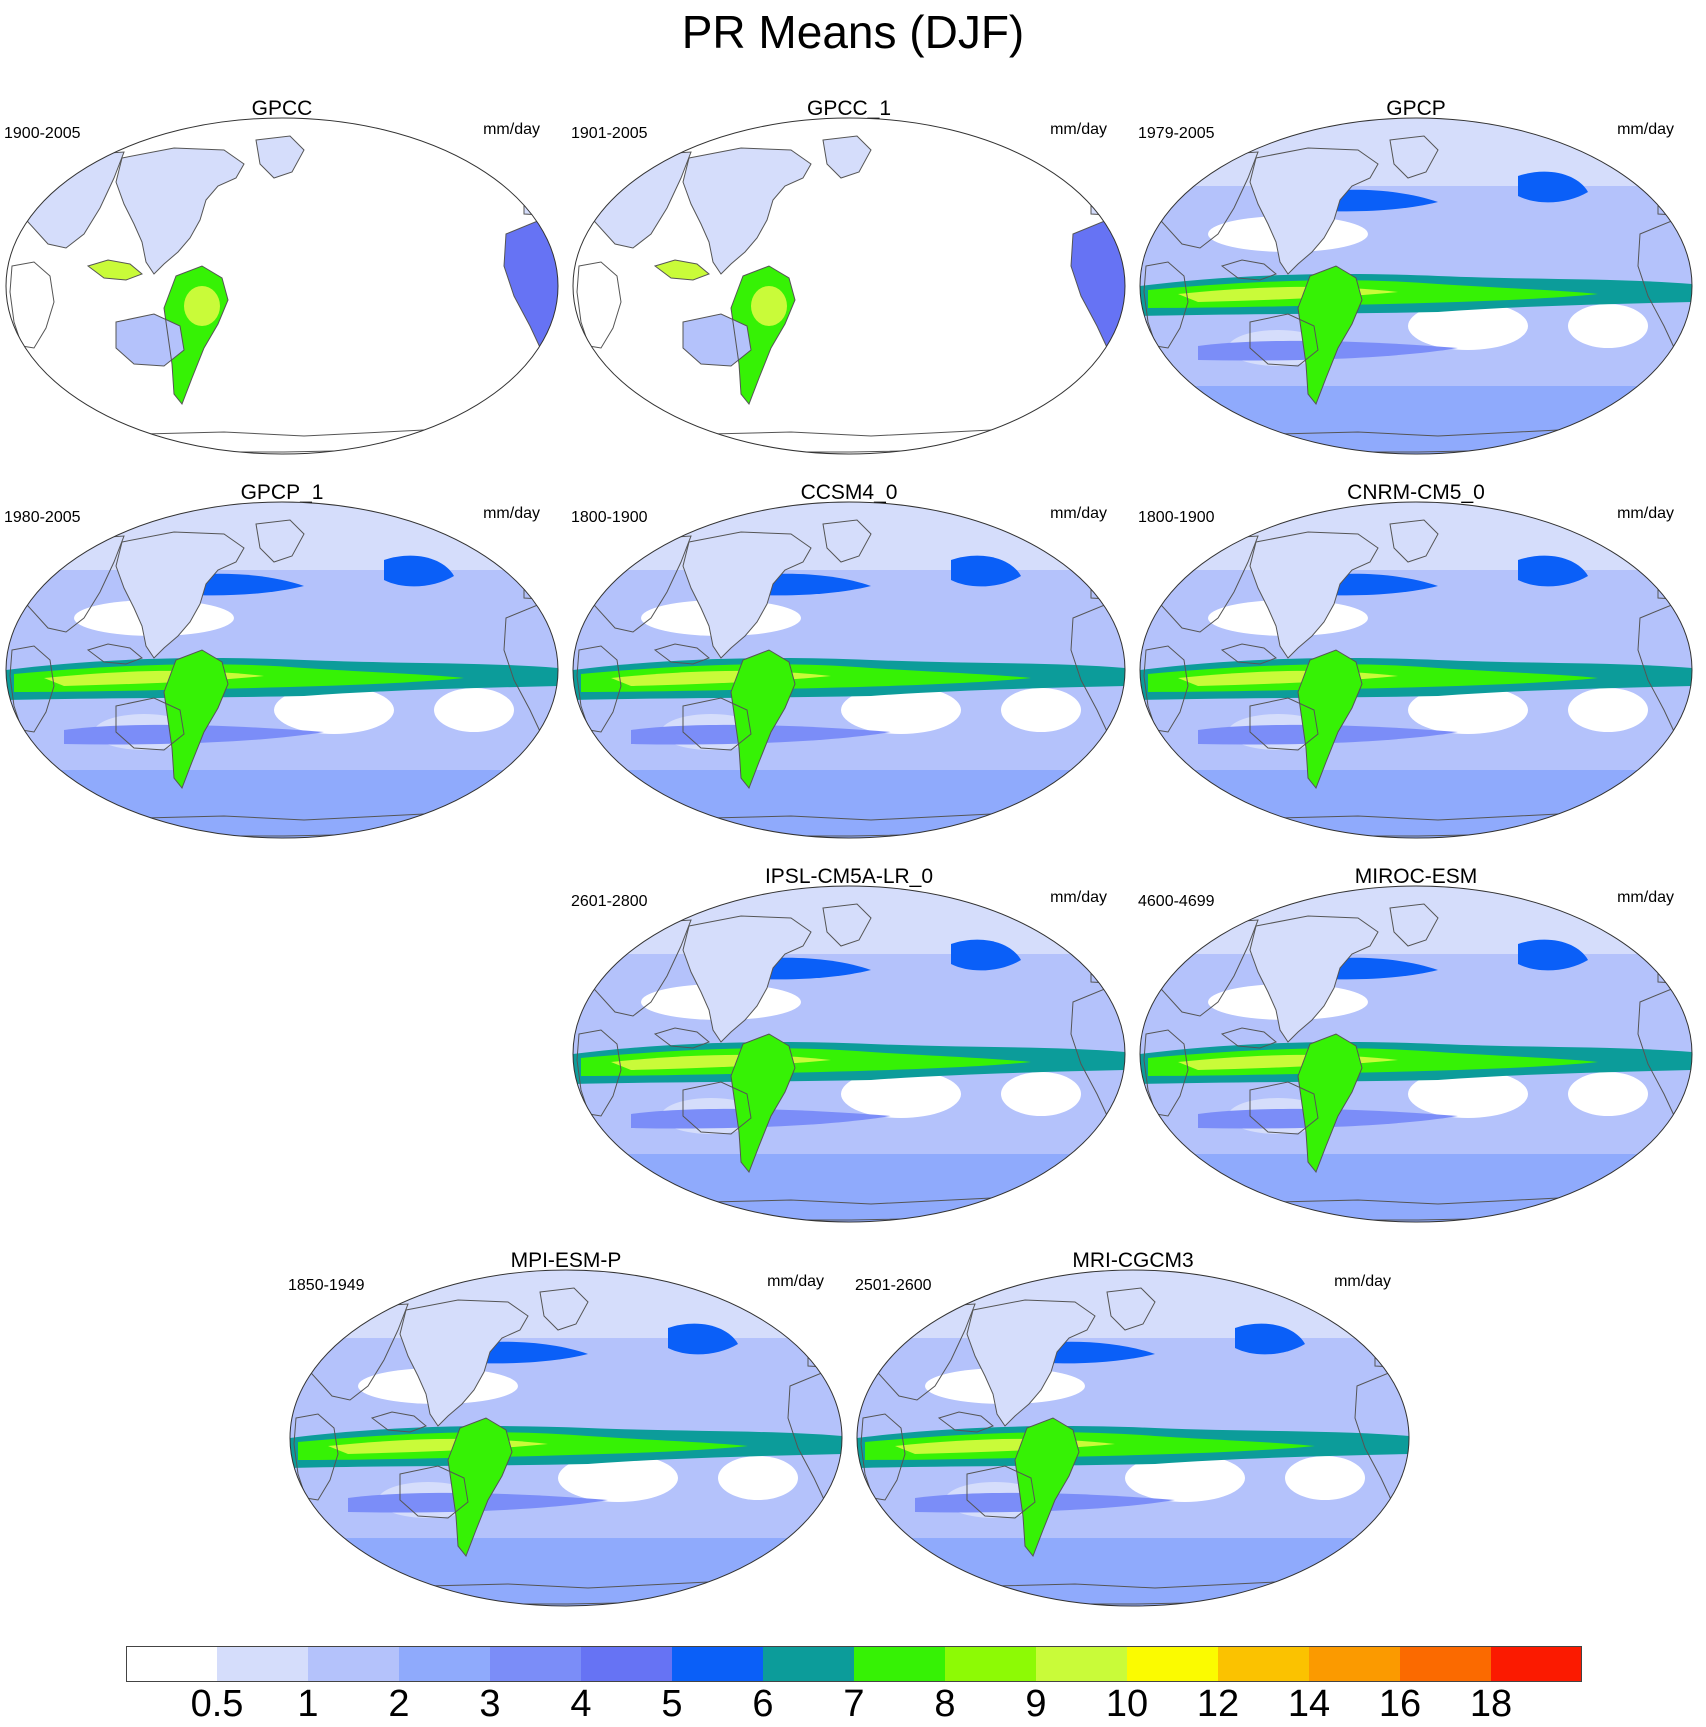 The width and height of the screenshot is (1706, 1727). I want to click on colorbar-tick-label: 12, so click(1218, 1704).